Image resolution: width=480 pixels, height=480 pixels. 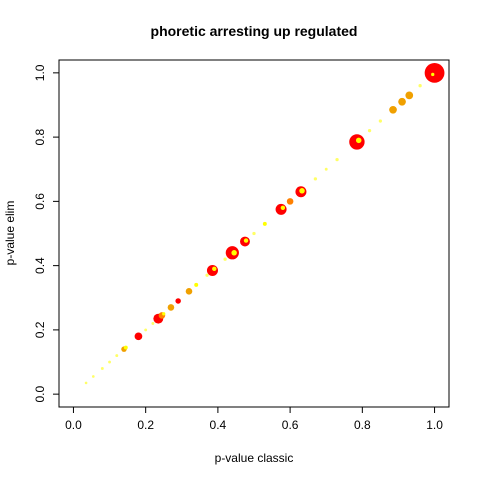 What do you see at coordinates (254, 419) in the screenshot?
I see `x-axis: 0.0 0.2 0.4 0.6 0.8 1.0` at bounding box center [254, 419].